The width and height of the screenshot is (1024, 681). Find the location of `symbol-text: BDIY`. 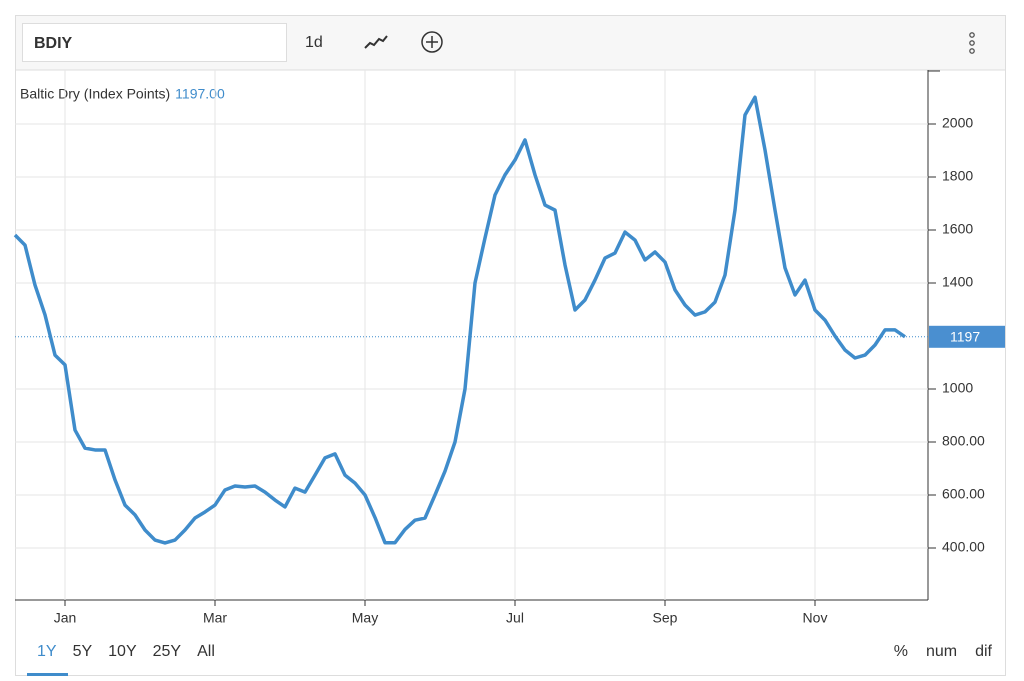

symbol-text: BDIY is located at coordinates (53, 43).